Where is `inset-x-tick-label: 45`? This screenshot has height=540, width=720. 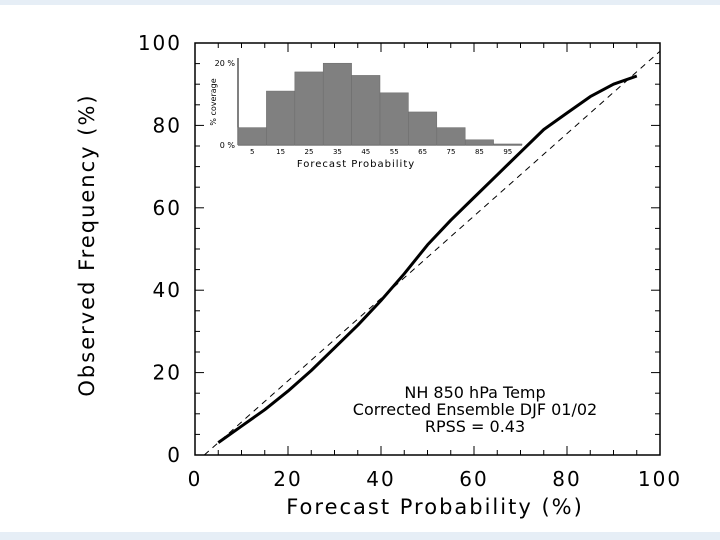 inset-x-tick-label: 45 is located at coordinates (365, 152).